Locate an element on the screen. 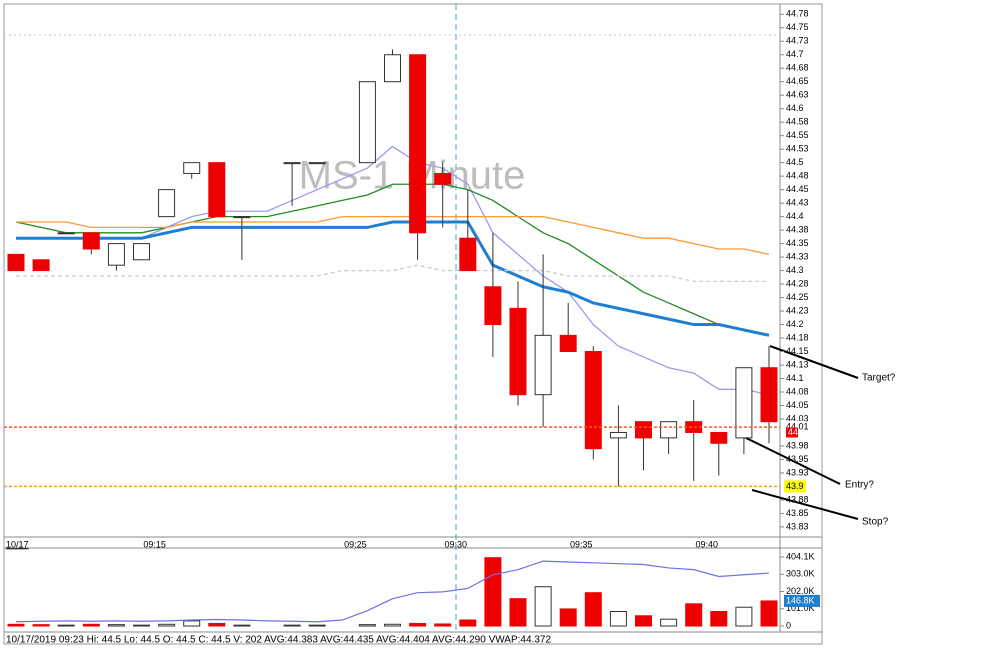 This screenshot has width=1000, height=648. y-tick-label: 43.83 is located at coordinates (797, 526).